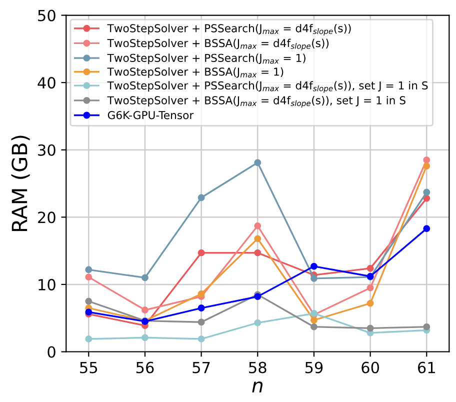  Describe the element at coordinates (257, 387) in the screenshot. I see `x-axis-title: n` at that location.